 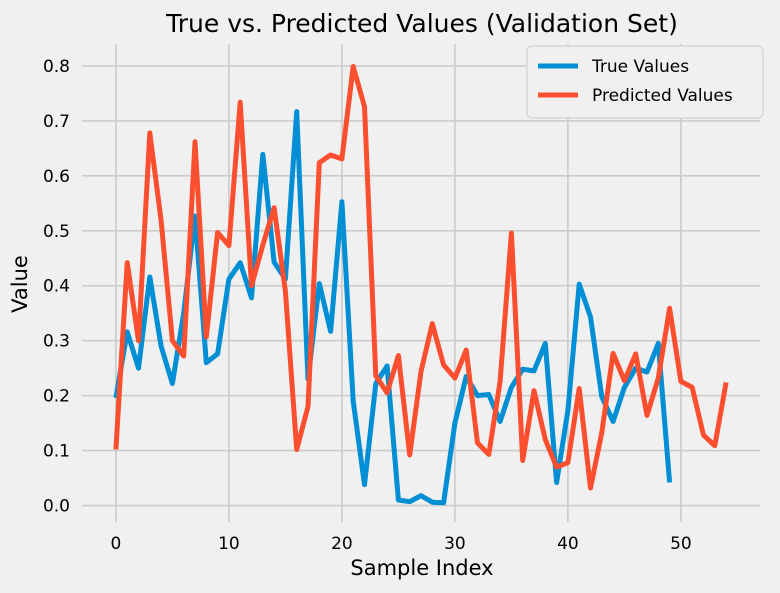 What do you see at coordinates (56, 452) in the screenshot?
I see `y-tick-label: 0.1` at bounding box center [56, 452].